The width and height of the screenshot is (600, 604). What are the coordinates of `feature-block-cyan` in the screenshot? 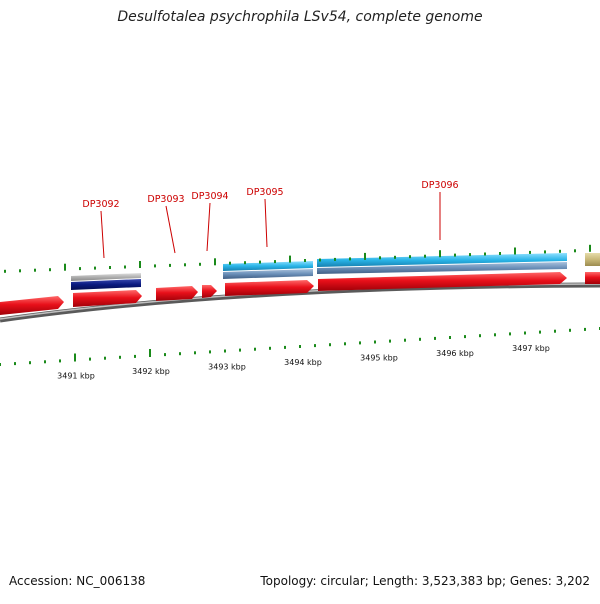 It's located at (442, 260).